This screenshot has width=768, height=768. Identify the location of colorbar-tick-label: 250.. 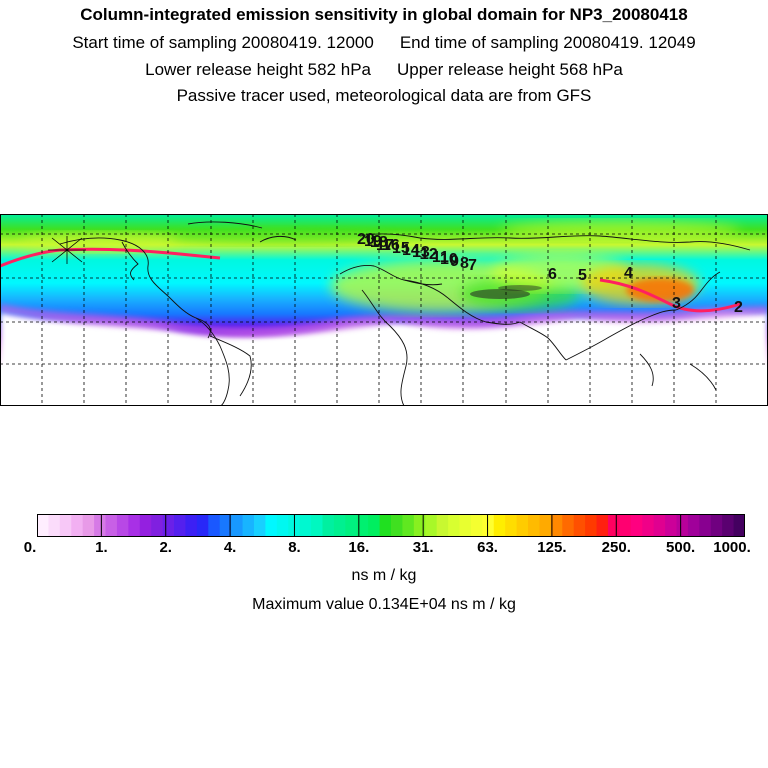
(616, 547).